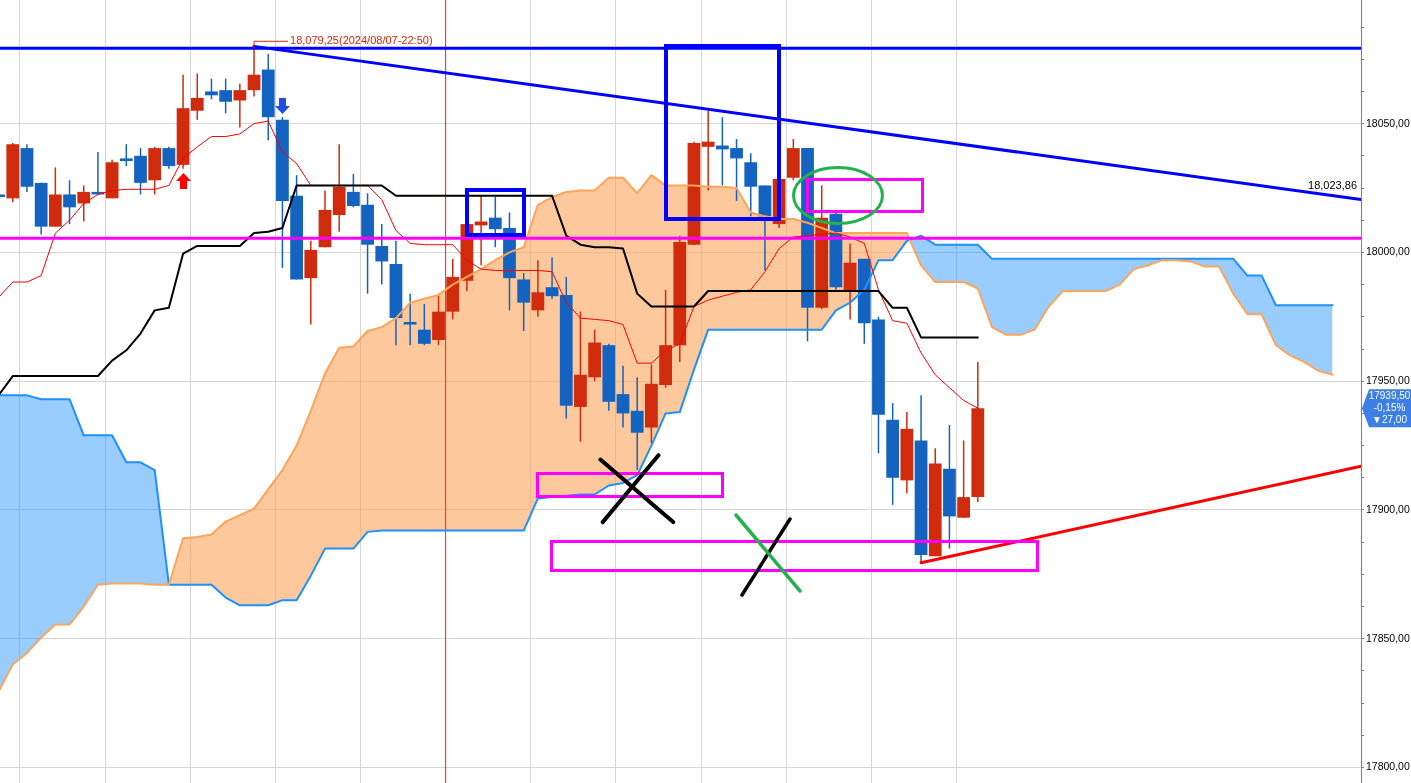  Describe the element at coordinates (361, 40) in the screenshot. I see `annotation: 18,079,25(2024/08/07-22:50)` at that location.